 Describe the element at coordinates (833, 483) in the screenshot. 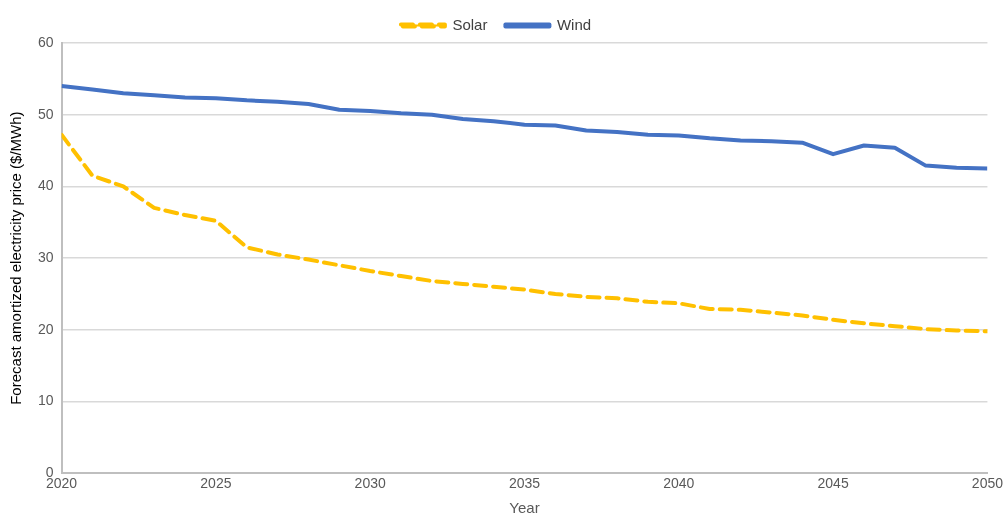

I see `x-tick-label: 2045` at that location.